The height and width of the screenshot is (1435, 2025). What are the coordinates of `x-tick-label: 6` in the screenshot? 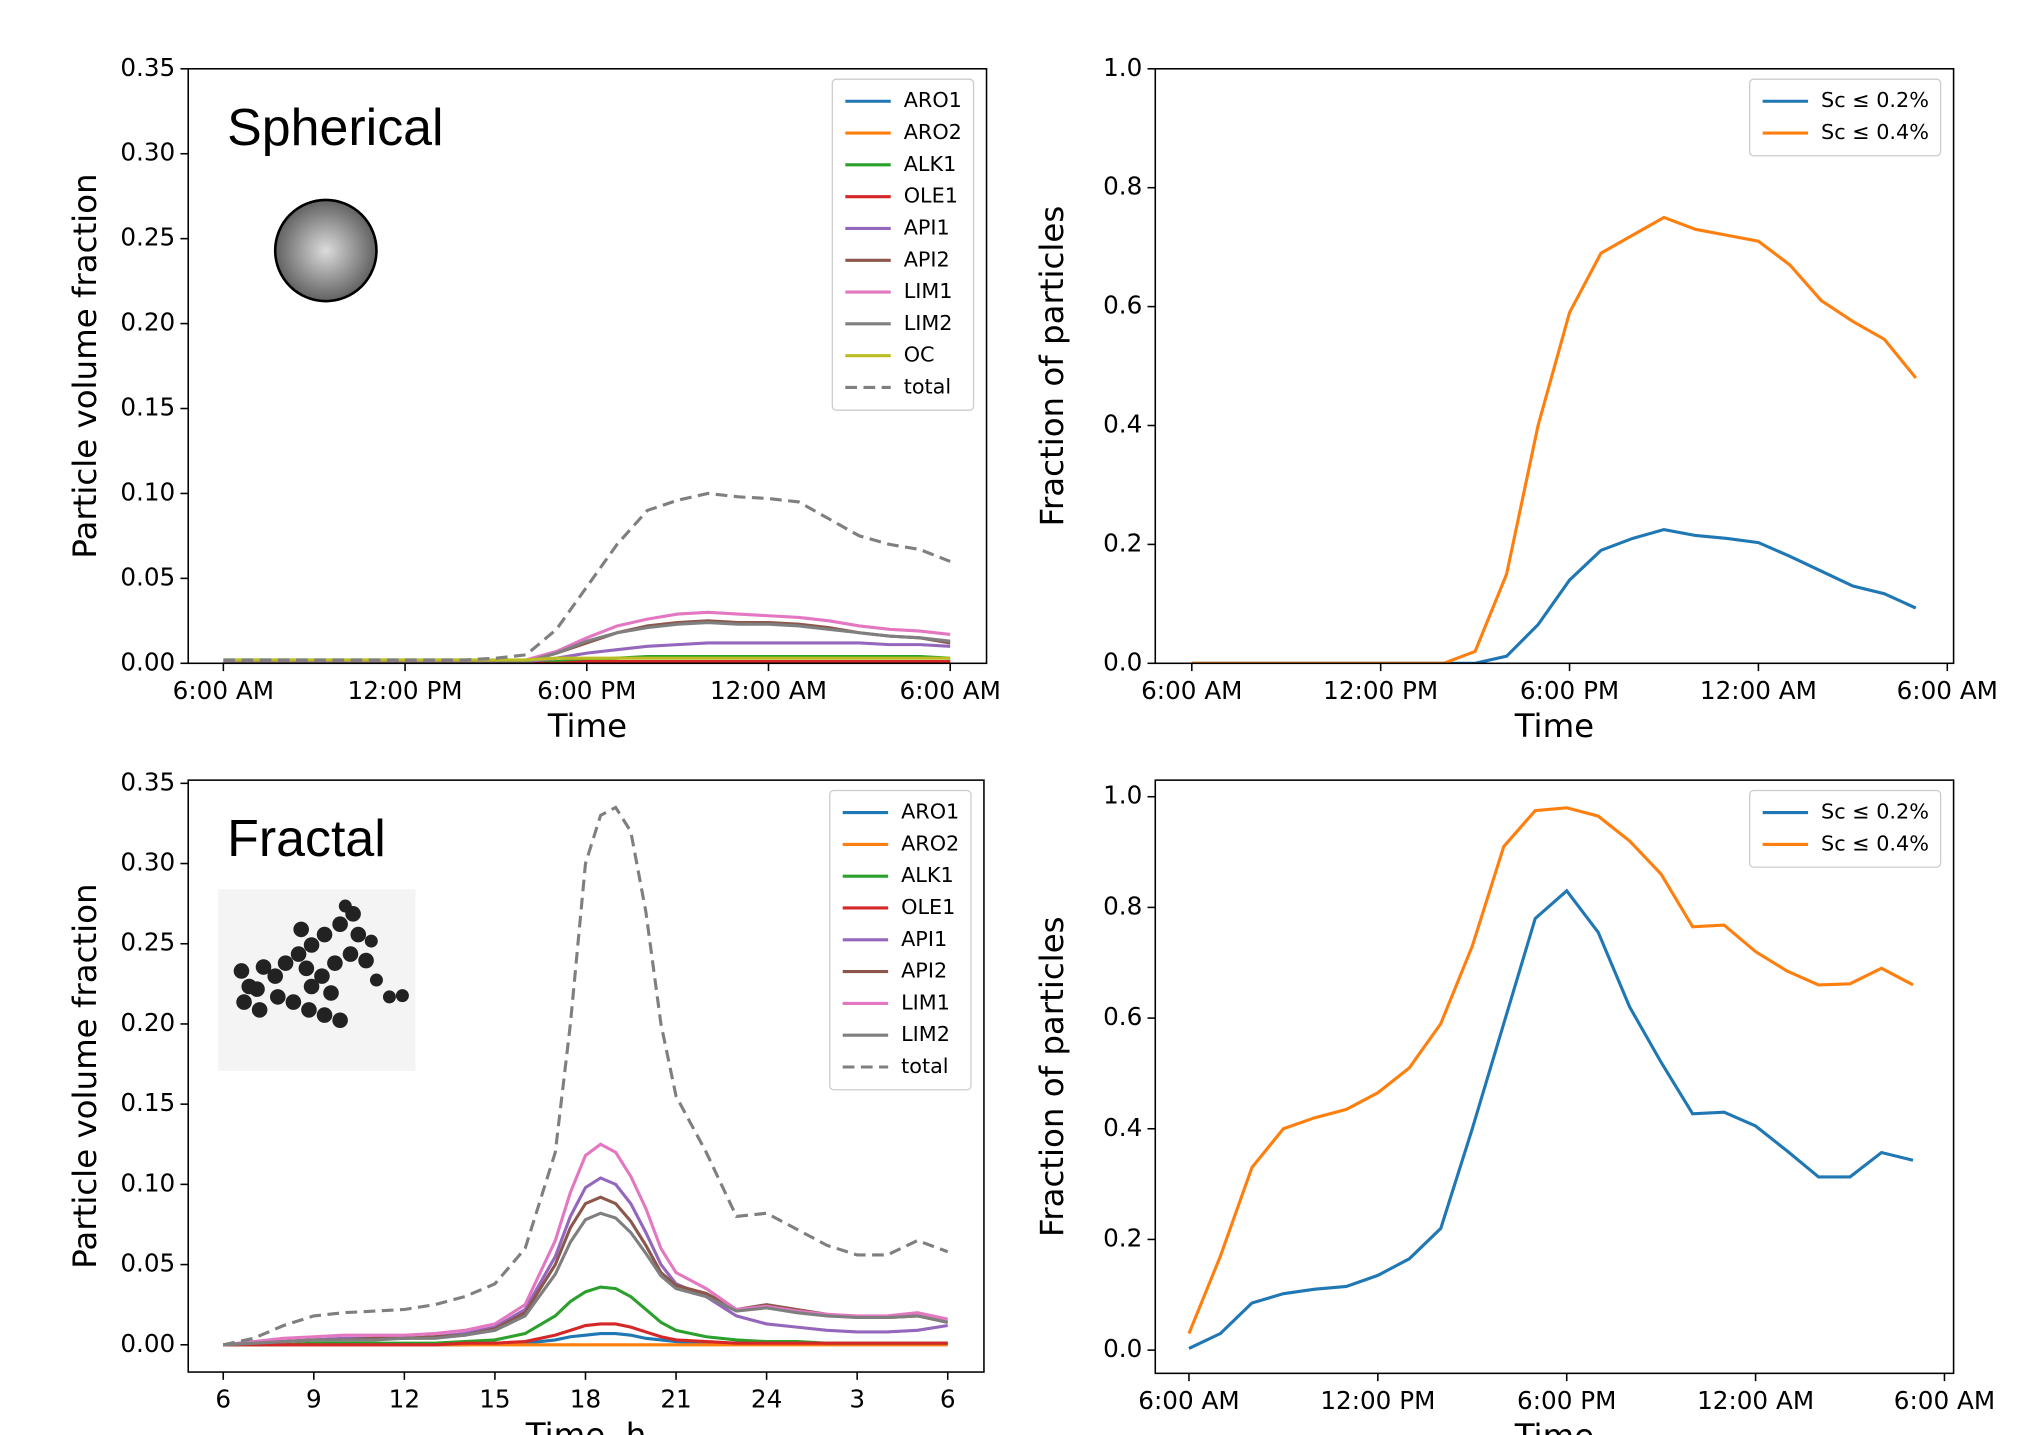 It's located at (223, 1399).